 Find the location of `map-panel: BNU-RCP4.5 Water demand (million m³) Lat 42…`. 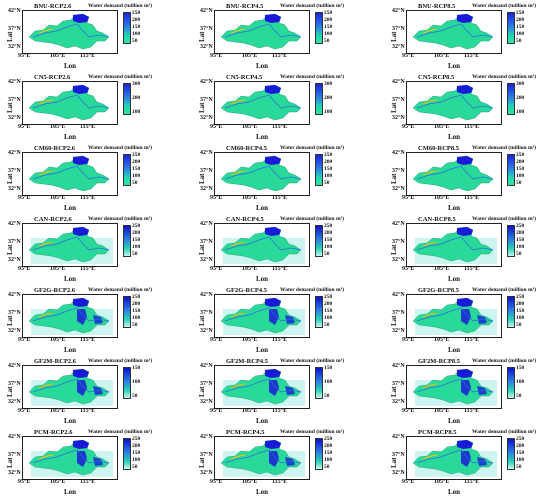

map-panel: BNU-RCP4.5 Water demand (million m³) Lat 42… is located at coordinates (278, 36).